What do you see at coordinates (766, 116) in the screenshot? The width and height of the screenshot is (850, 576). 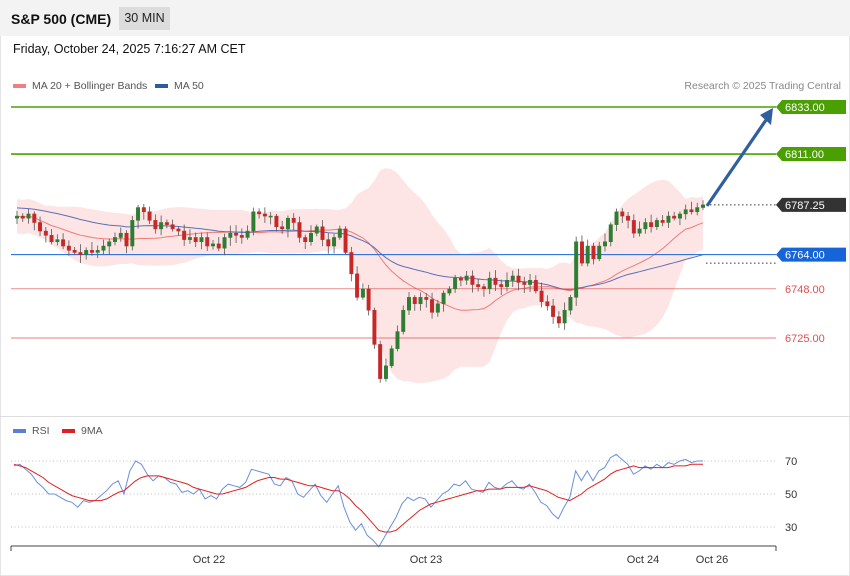 I see `projection-arrow-head` at bounding box center [766, 116].